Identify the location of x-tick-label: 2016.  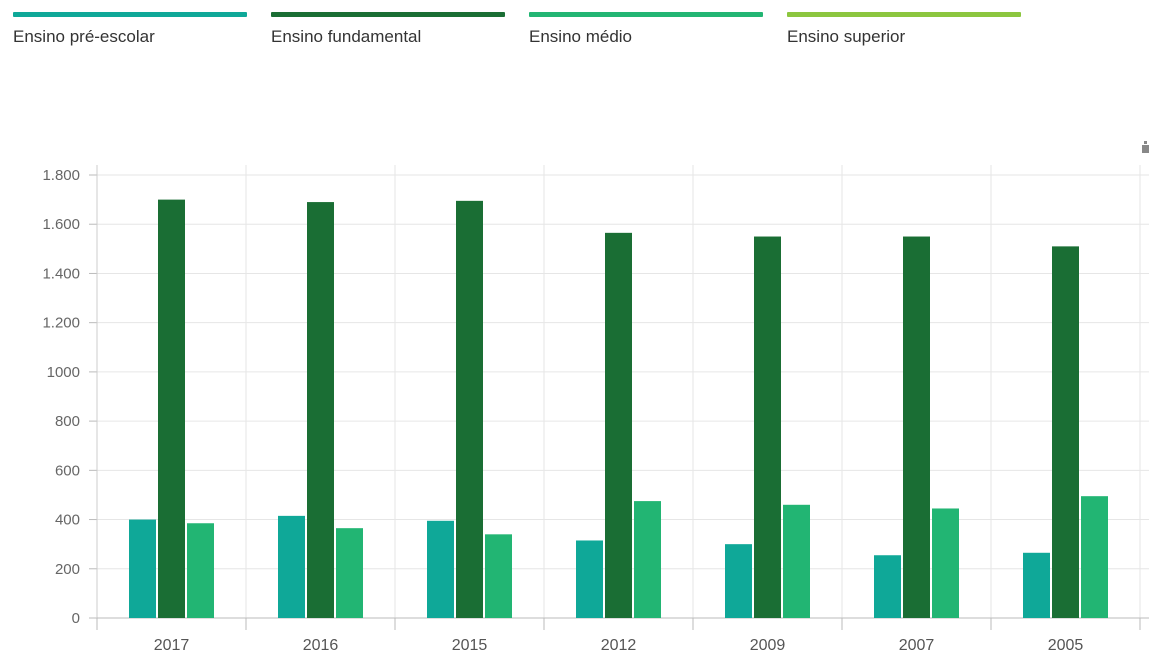
(321, 645).